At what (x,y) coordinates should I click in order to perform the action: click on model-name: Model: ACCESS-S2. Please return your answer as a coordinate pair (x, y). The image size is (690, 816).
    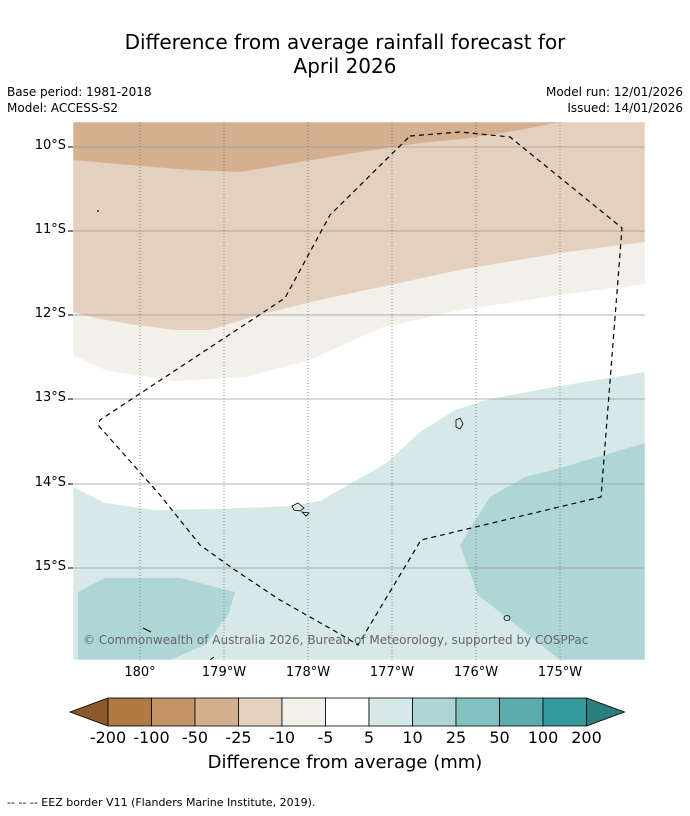
    Looking at the image, I should click on (63, 108).